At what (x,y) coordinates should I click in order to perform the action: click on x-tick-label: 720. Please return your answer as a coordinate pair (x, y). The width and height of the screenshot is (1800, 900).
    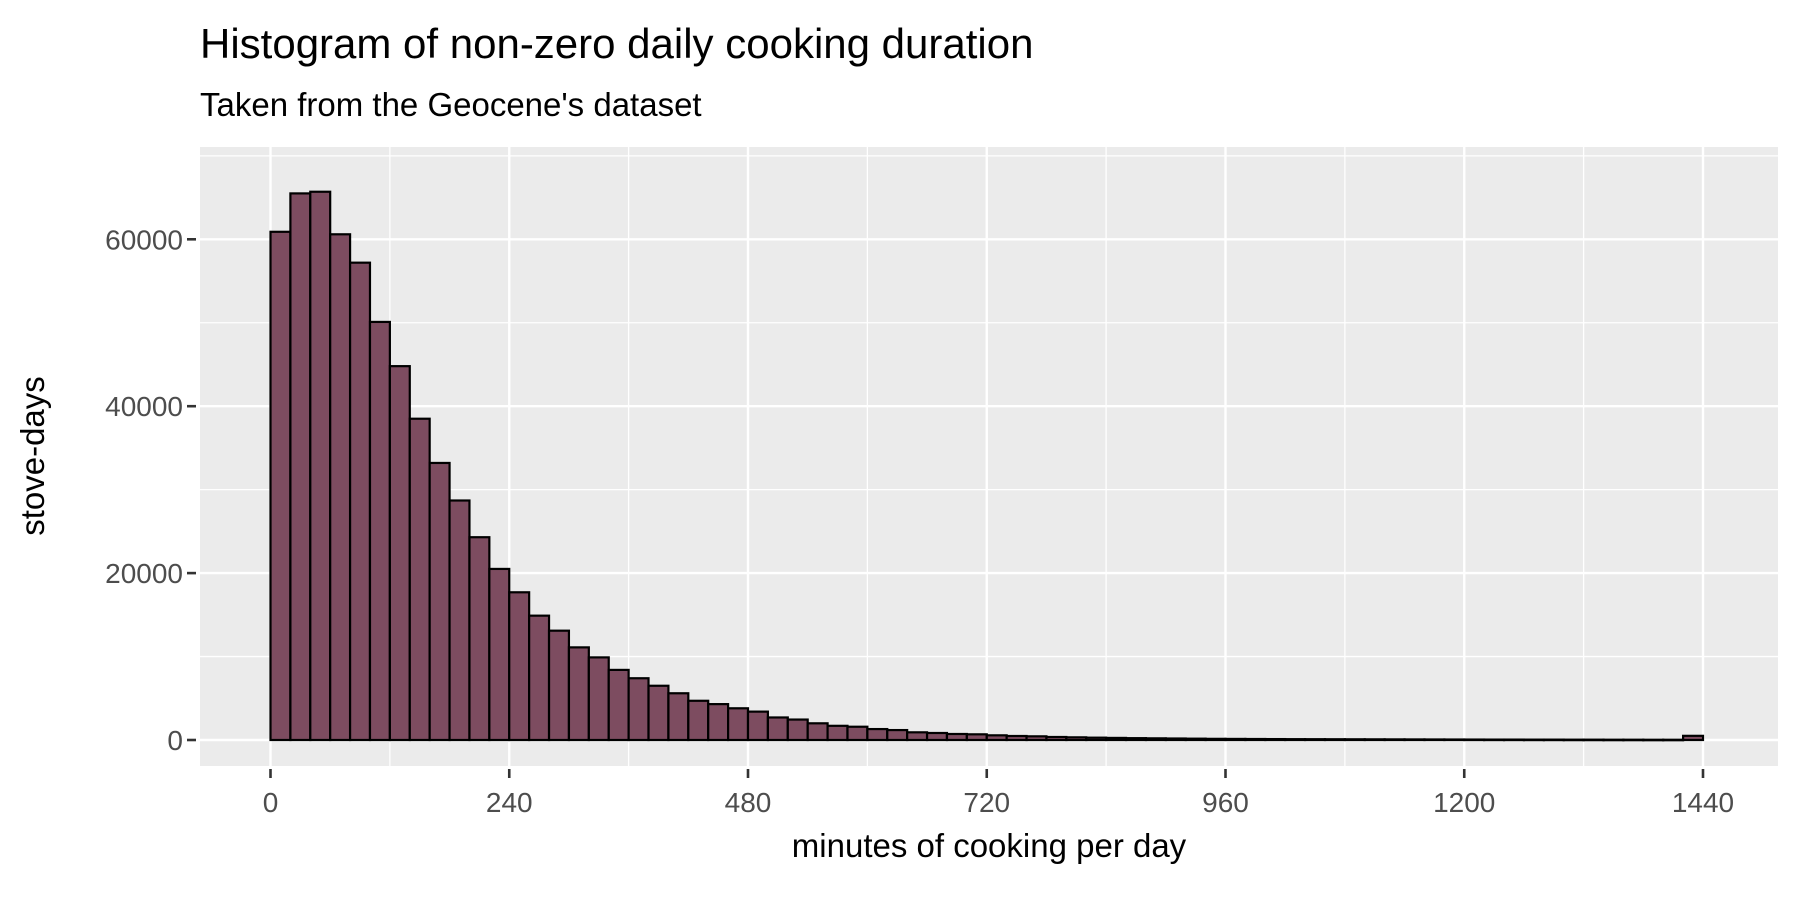
    Looking at the image, I should click on (986, 802).